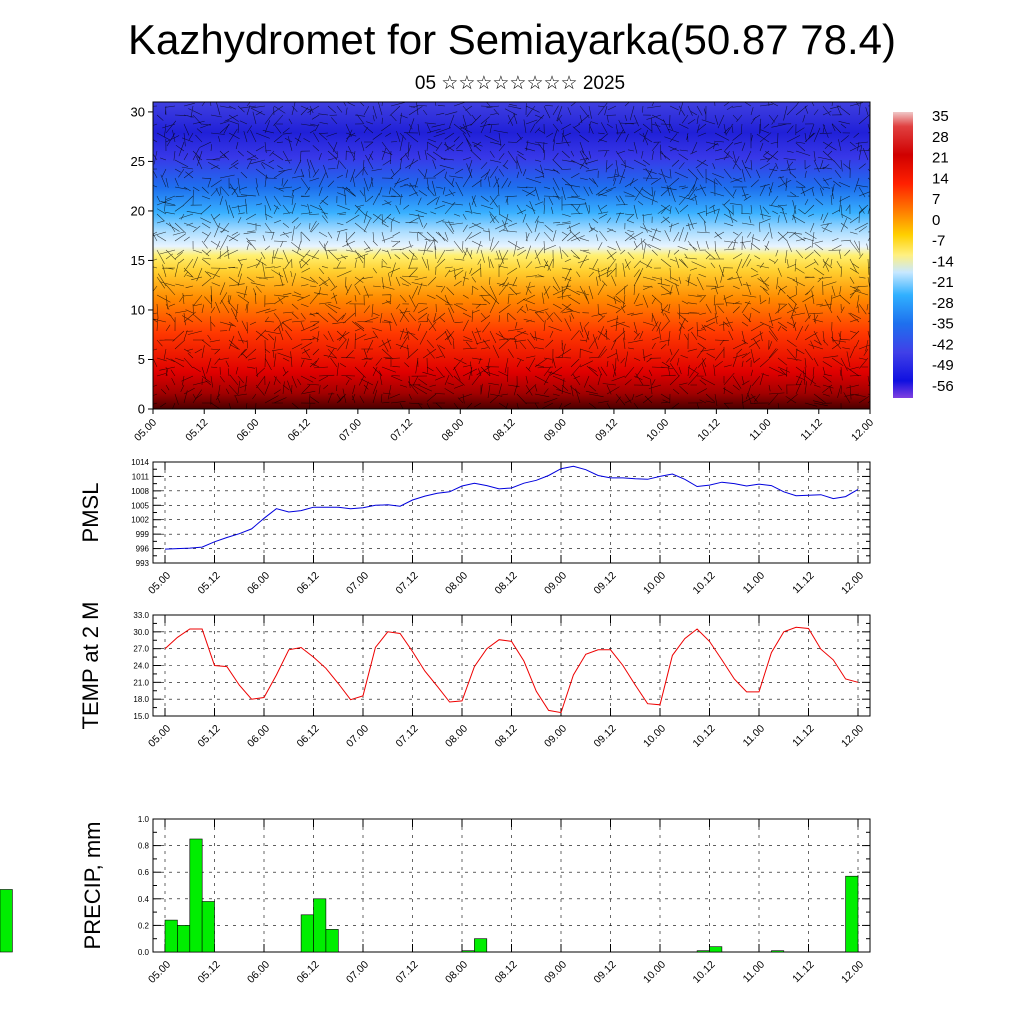  Describe the element at coordinates (940, 116) in the screenshot. I see `colorbar-label: 35` at that location.